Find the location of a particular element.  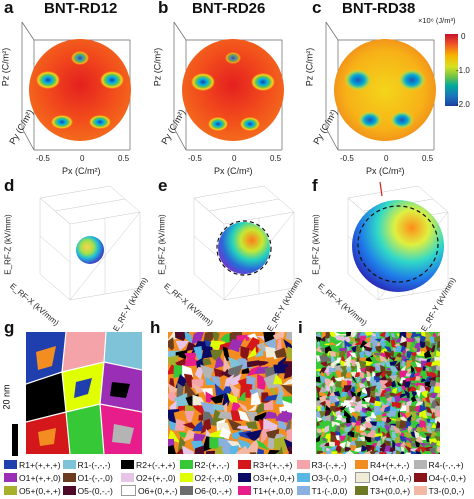

legend-item: R1+(+,+,+) is located at coordinates (33, 465).